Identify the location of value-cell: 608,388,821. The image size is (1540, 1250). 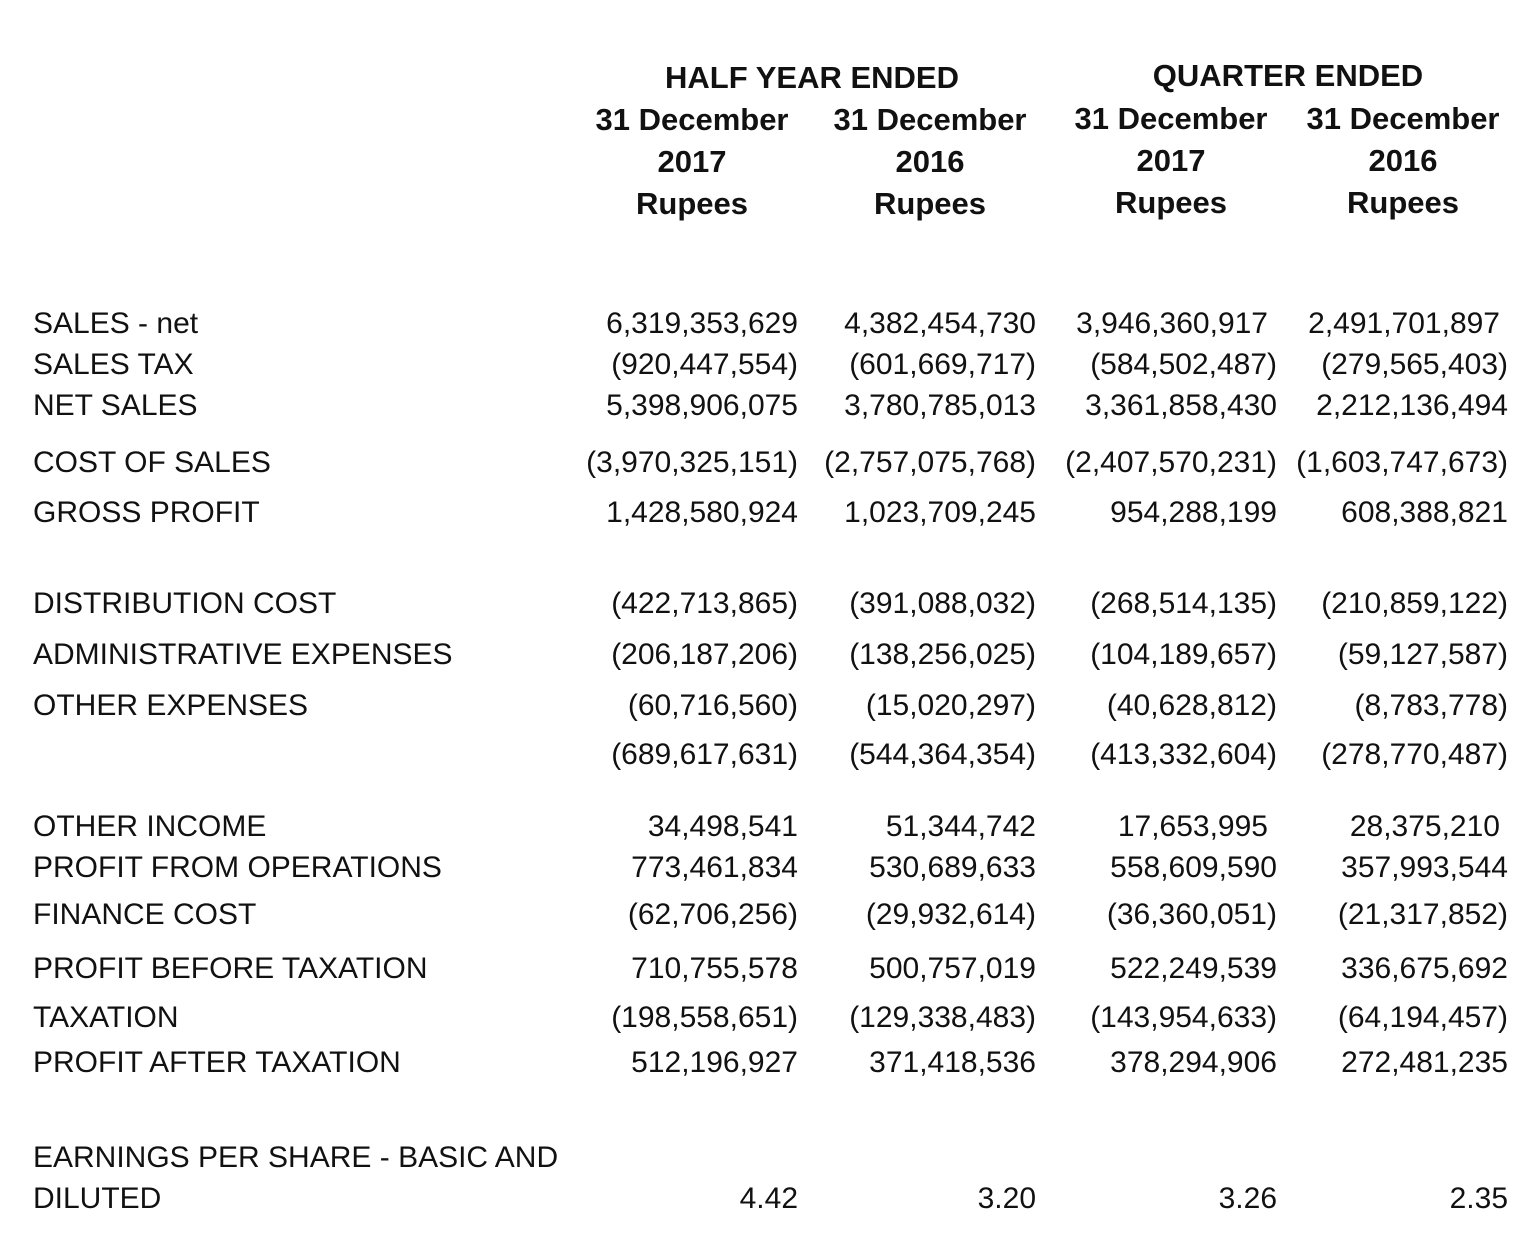
(1424, 512).